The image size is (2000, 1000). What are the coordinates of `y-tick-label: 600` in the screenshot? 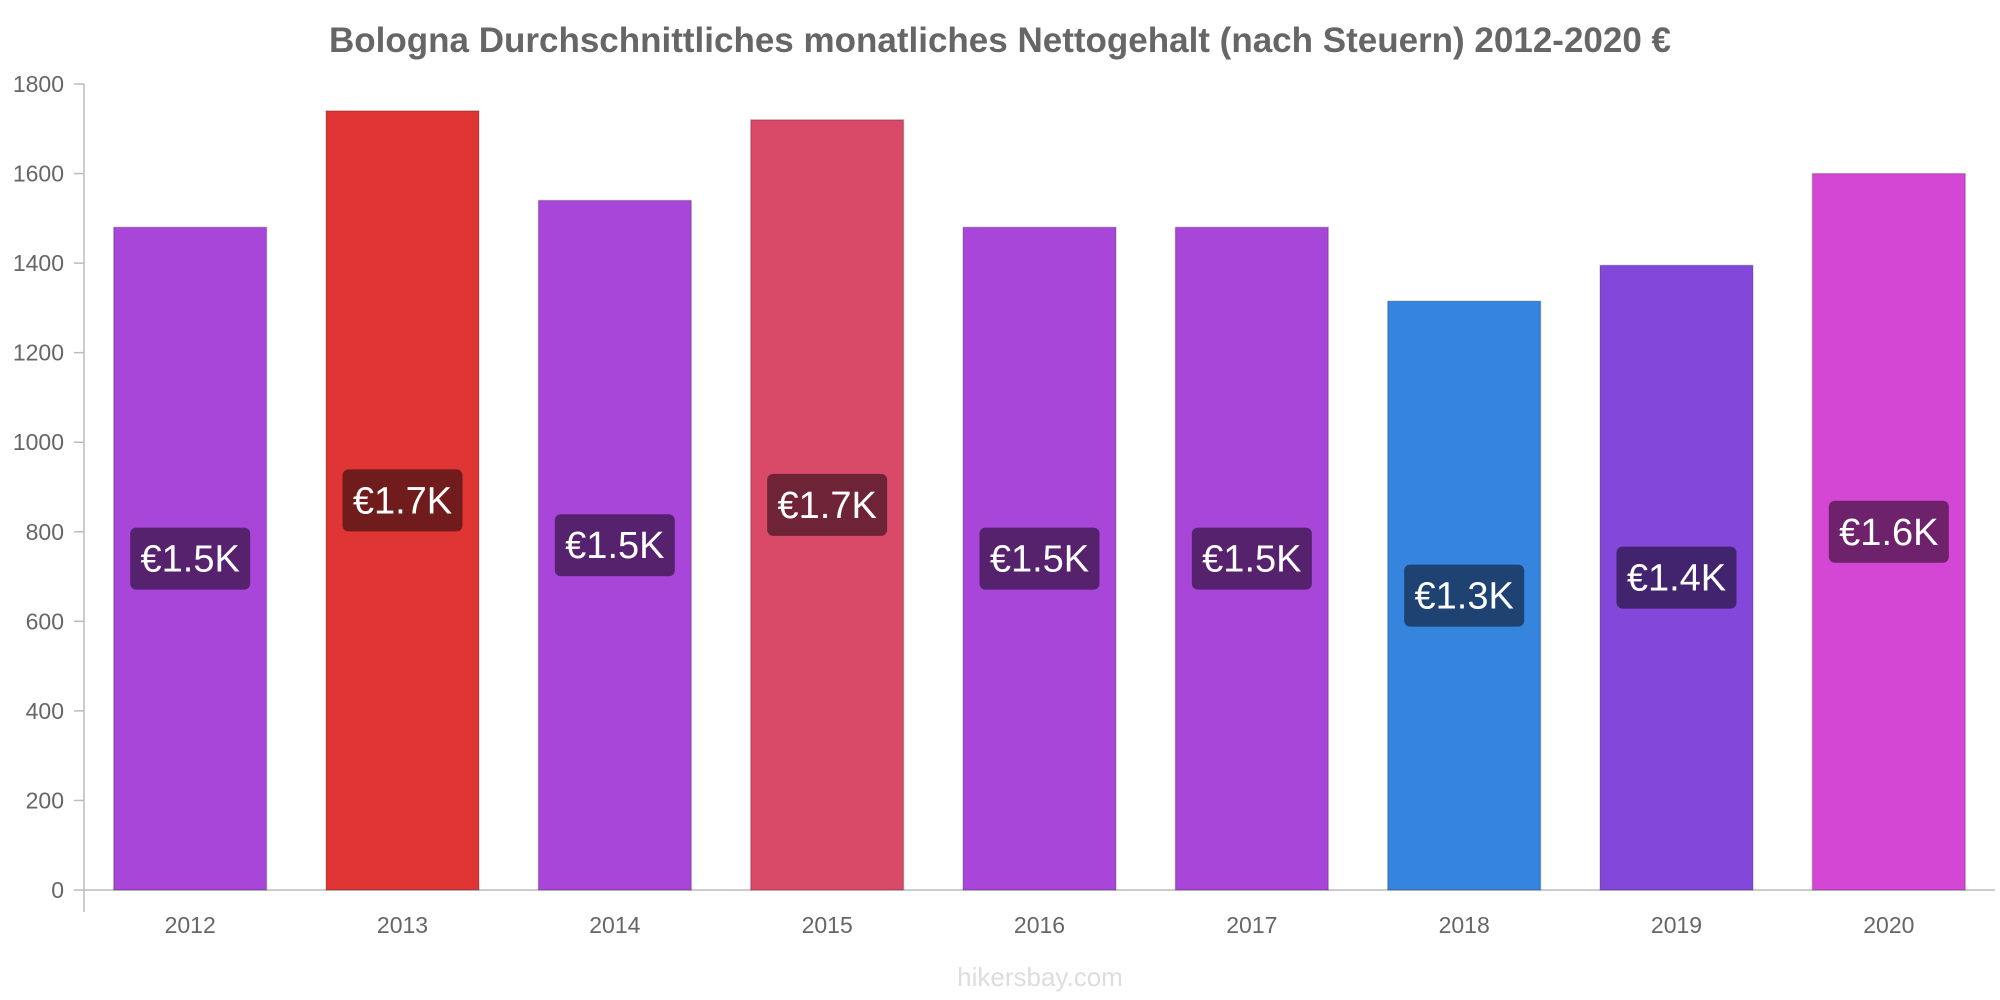 It's located at (45, 621).